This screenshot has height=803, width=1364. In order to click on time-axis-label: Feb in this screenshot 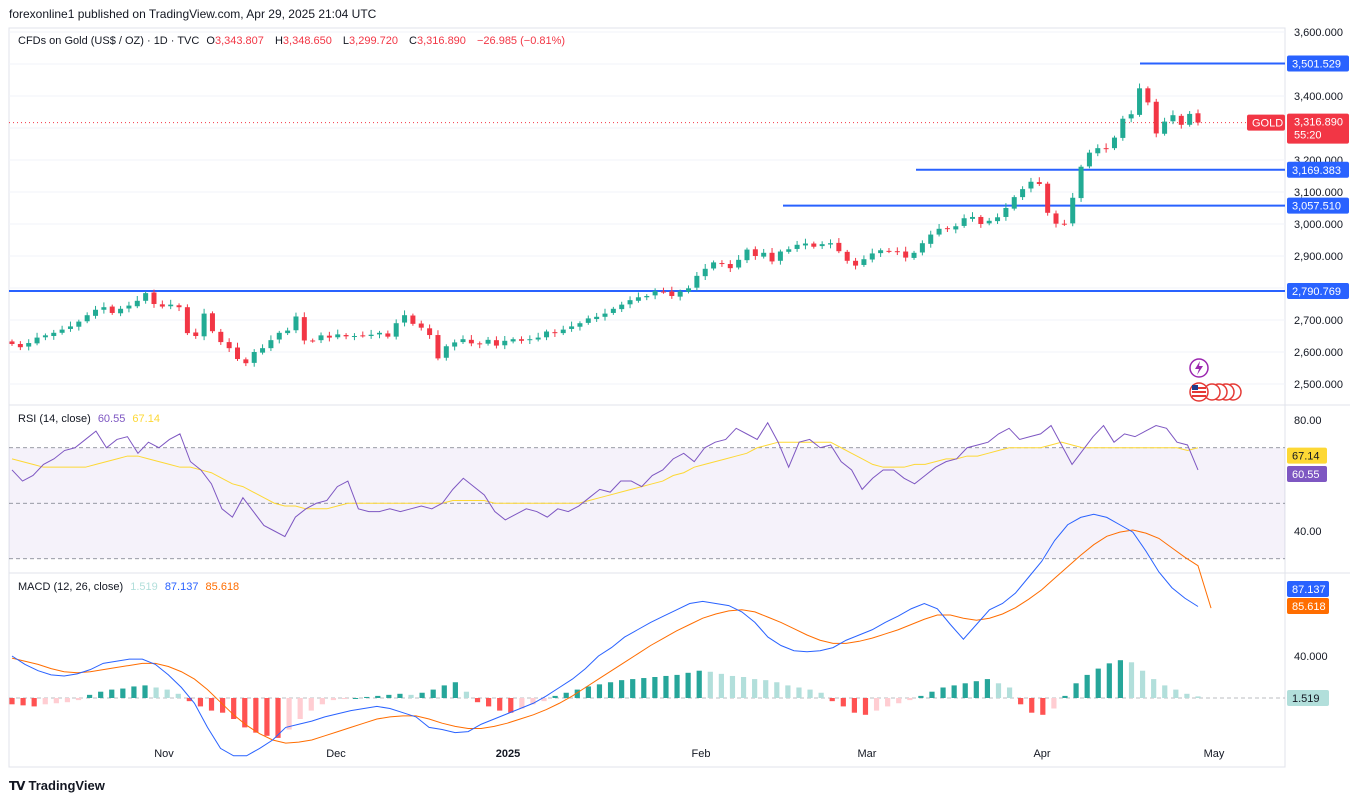, I will do `click(701, 754)`.